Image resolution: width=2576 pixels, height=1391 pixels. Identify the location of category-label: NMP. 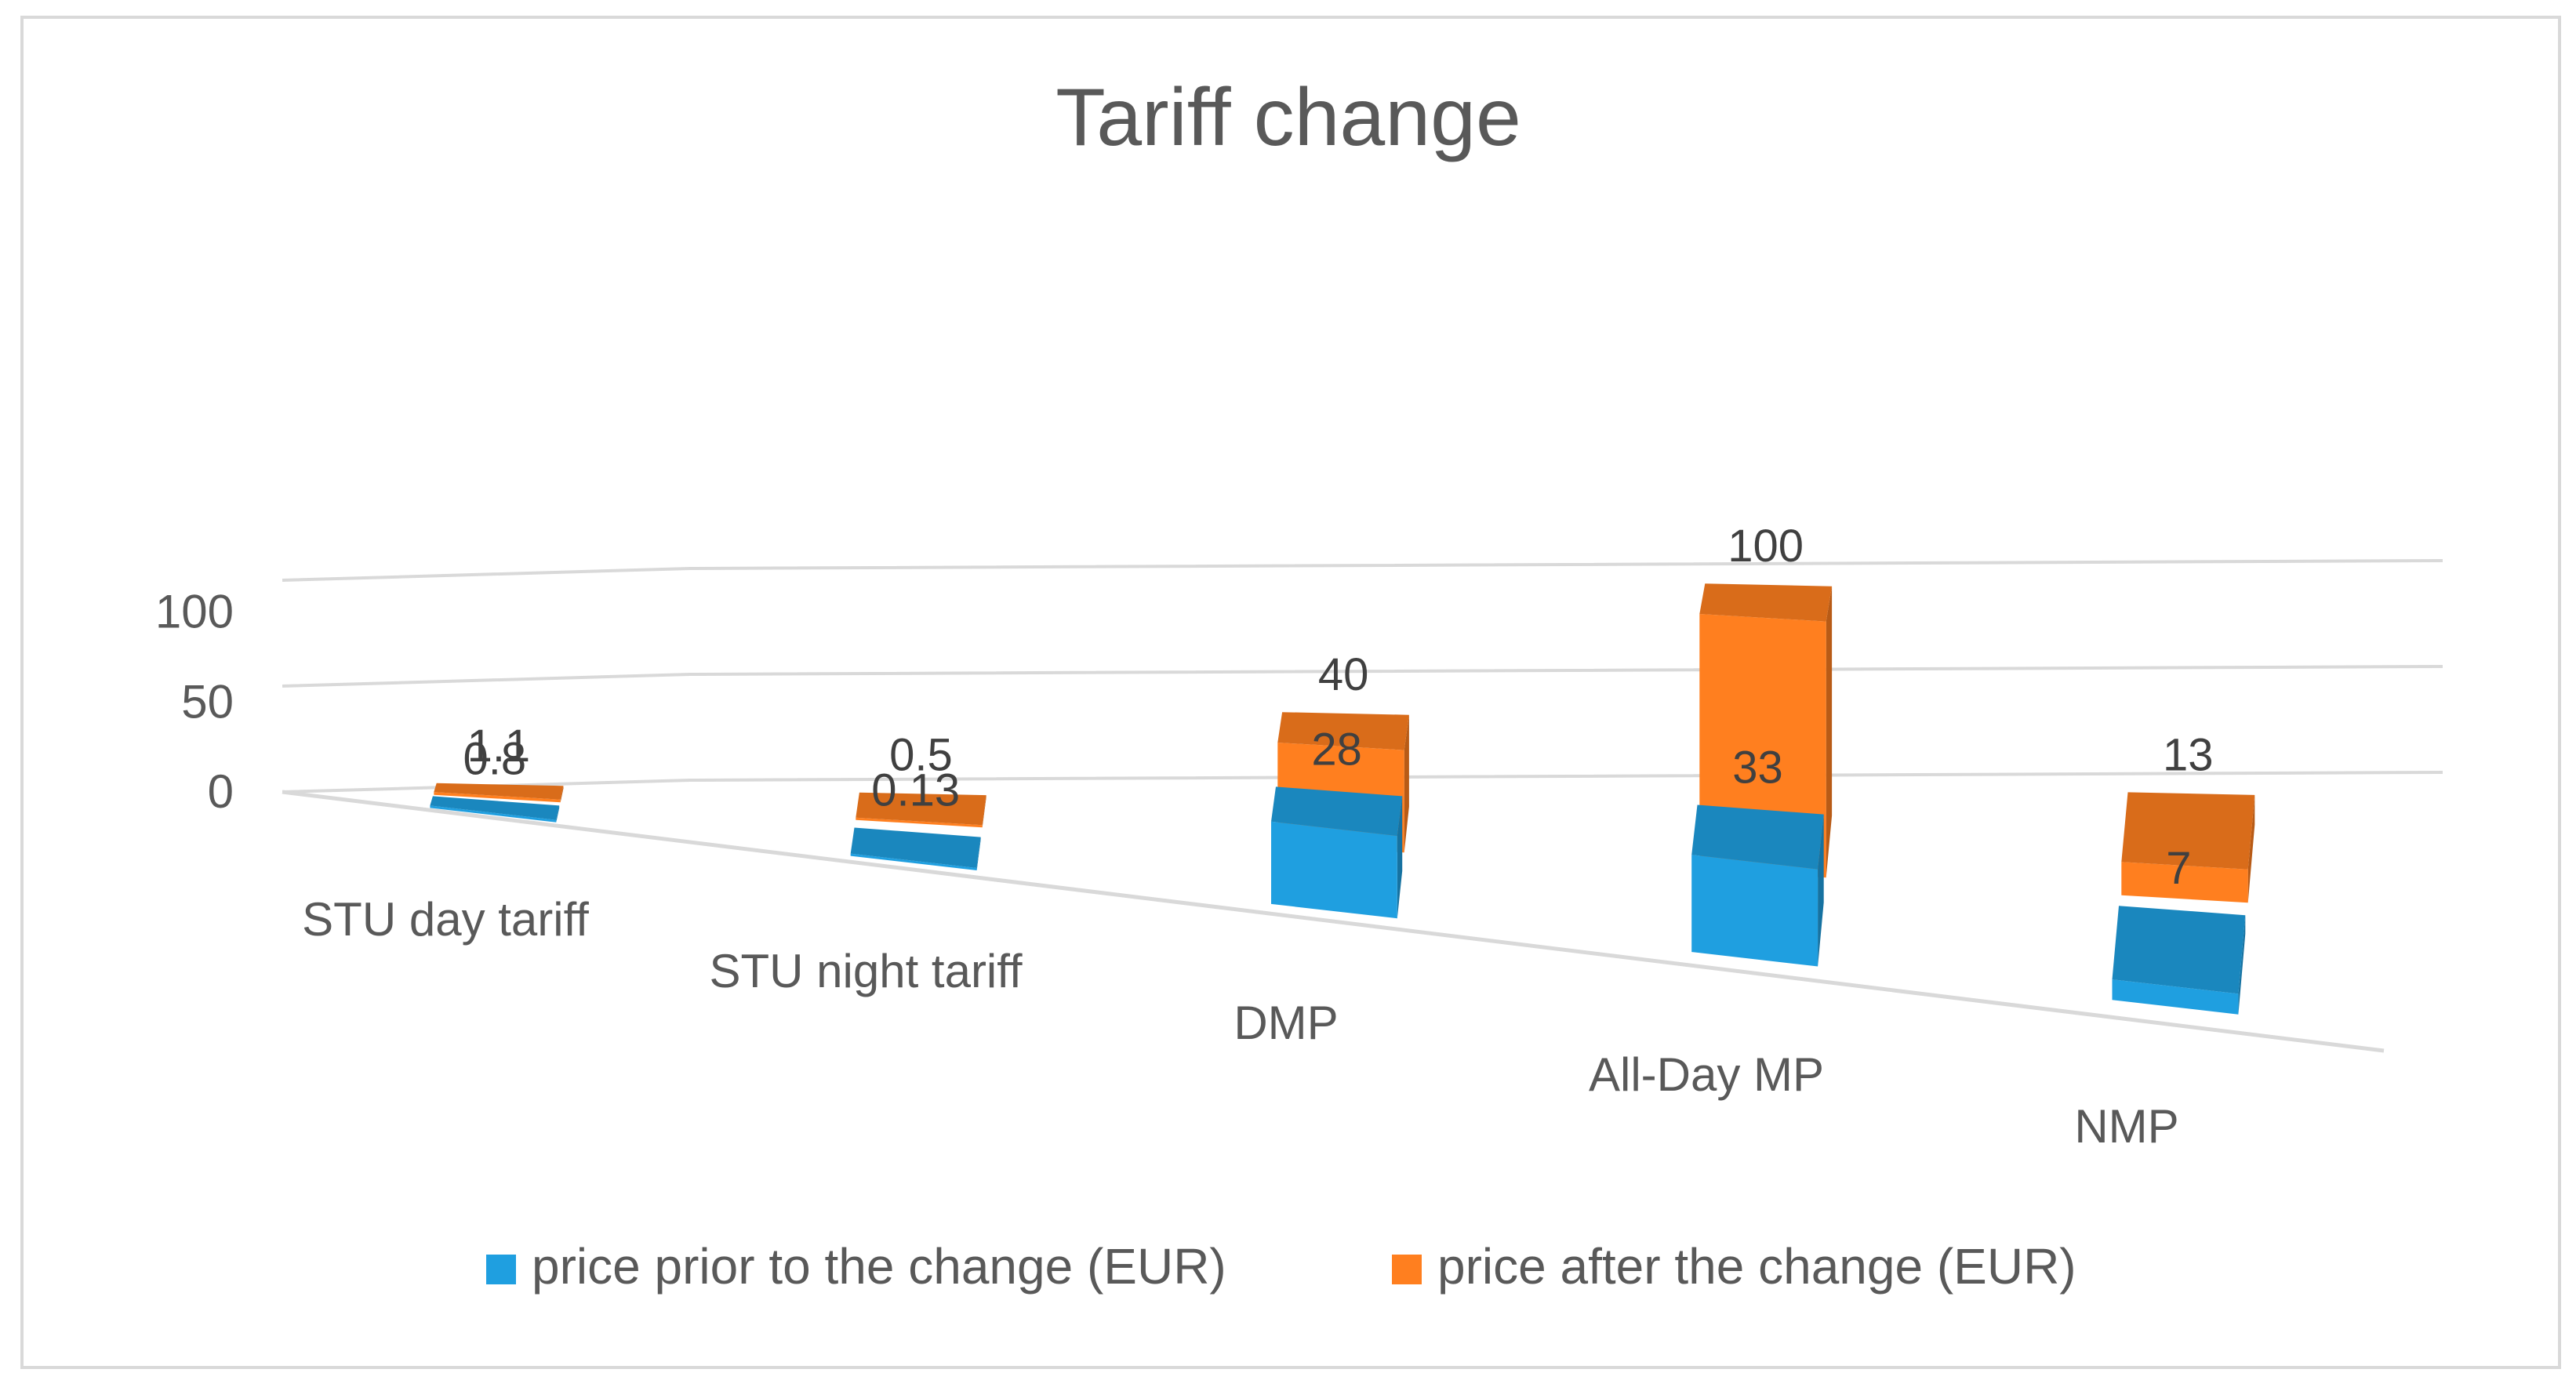
(2126, 1126).